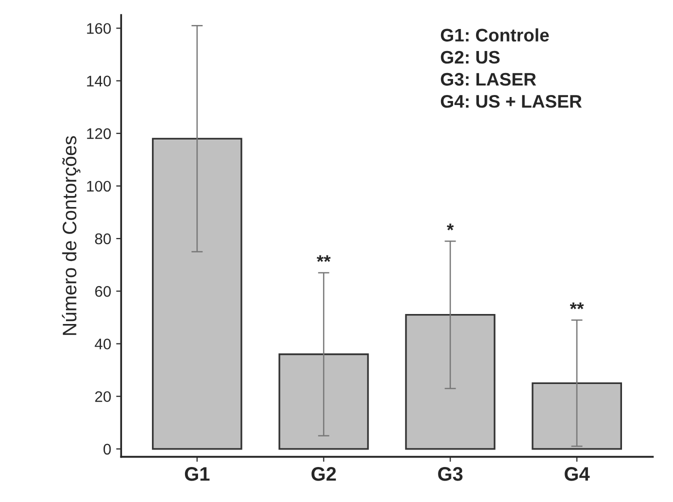 Image resolution: width=673 pixels, height=502 pixels. I want to click on x-tick-label: G3, so click(450, 474).